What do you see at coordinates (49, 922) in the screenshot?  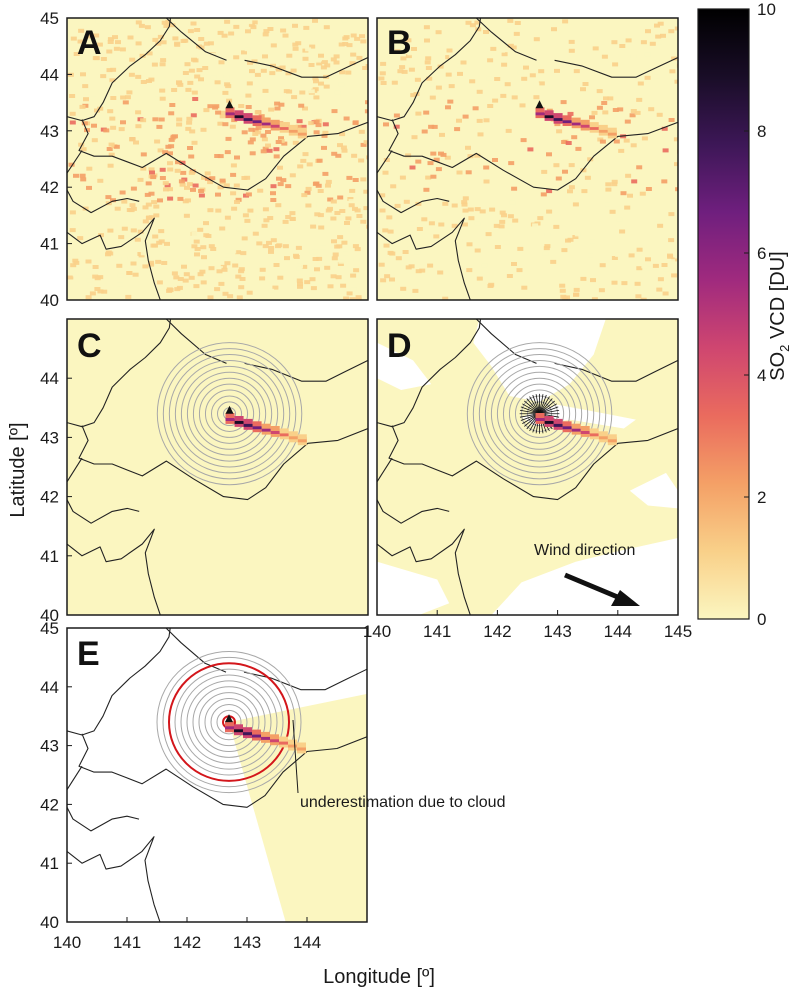 I see `y-tick-label: 40` at bounding box center [49, 922].